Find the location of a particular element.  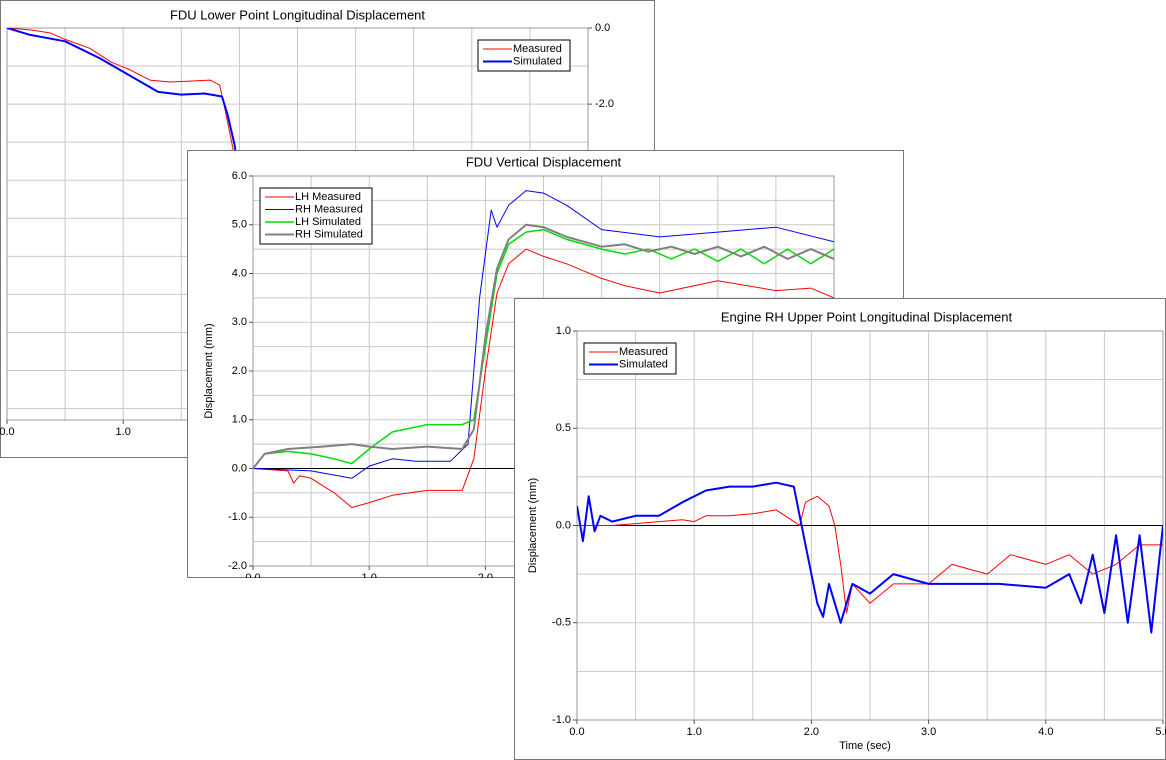

y-tick-label: -0.5 is located at coordinates (561, 623).